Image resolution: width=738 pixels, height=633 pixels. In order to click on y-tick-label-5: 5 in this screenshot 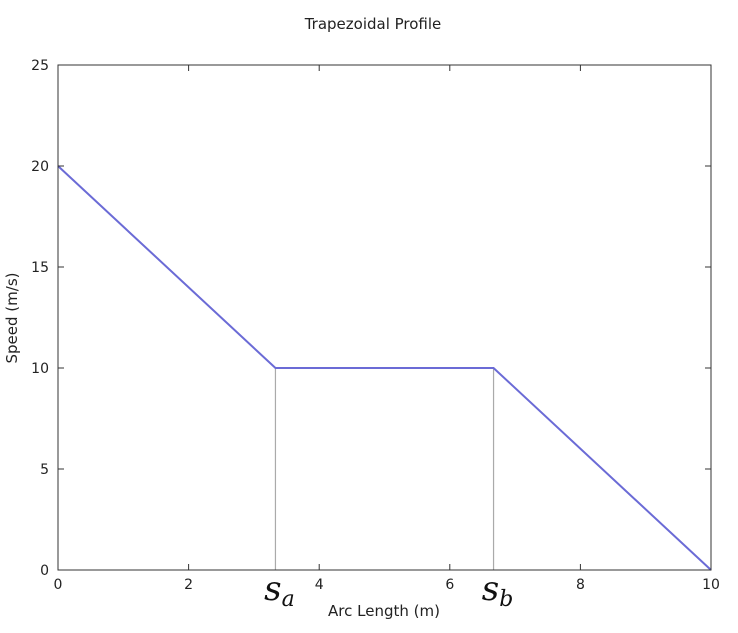, I will do `click(44, 470)`.